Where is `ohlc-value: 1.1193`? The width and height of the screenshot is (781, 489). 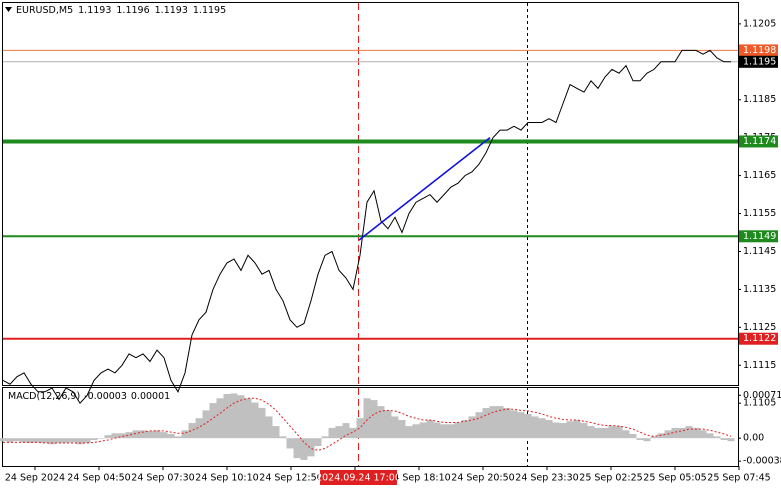 ohlc-value: 1.1193 is located at coordinates (94, 10).